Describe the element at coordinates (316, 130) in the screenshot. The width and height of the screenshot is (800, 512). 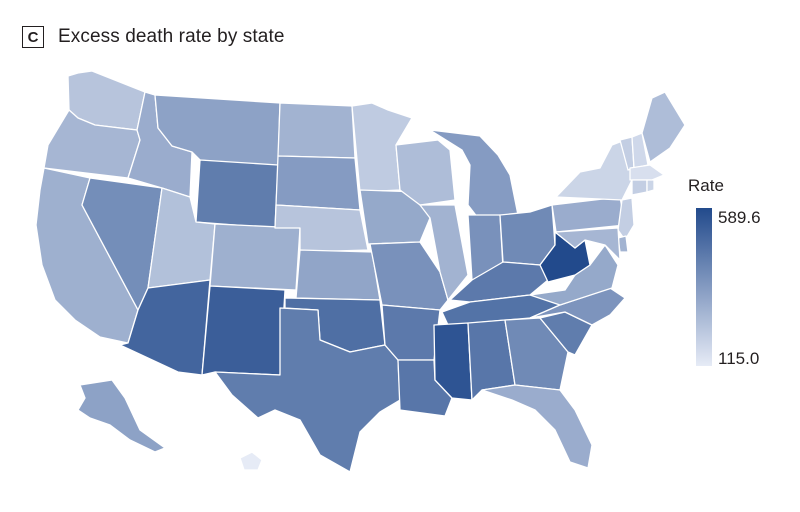
I see `state-ND` at that location.